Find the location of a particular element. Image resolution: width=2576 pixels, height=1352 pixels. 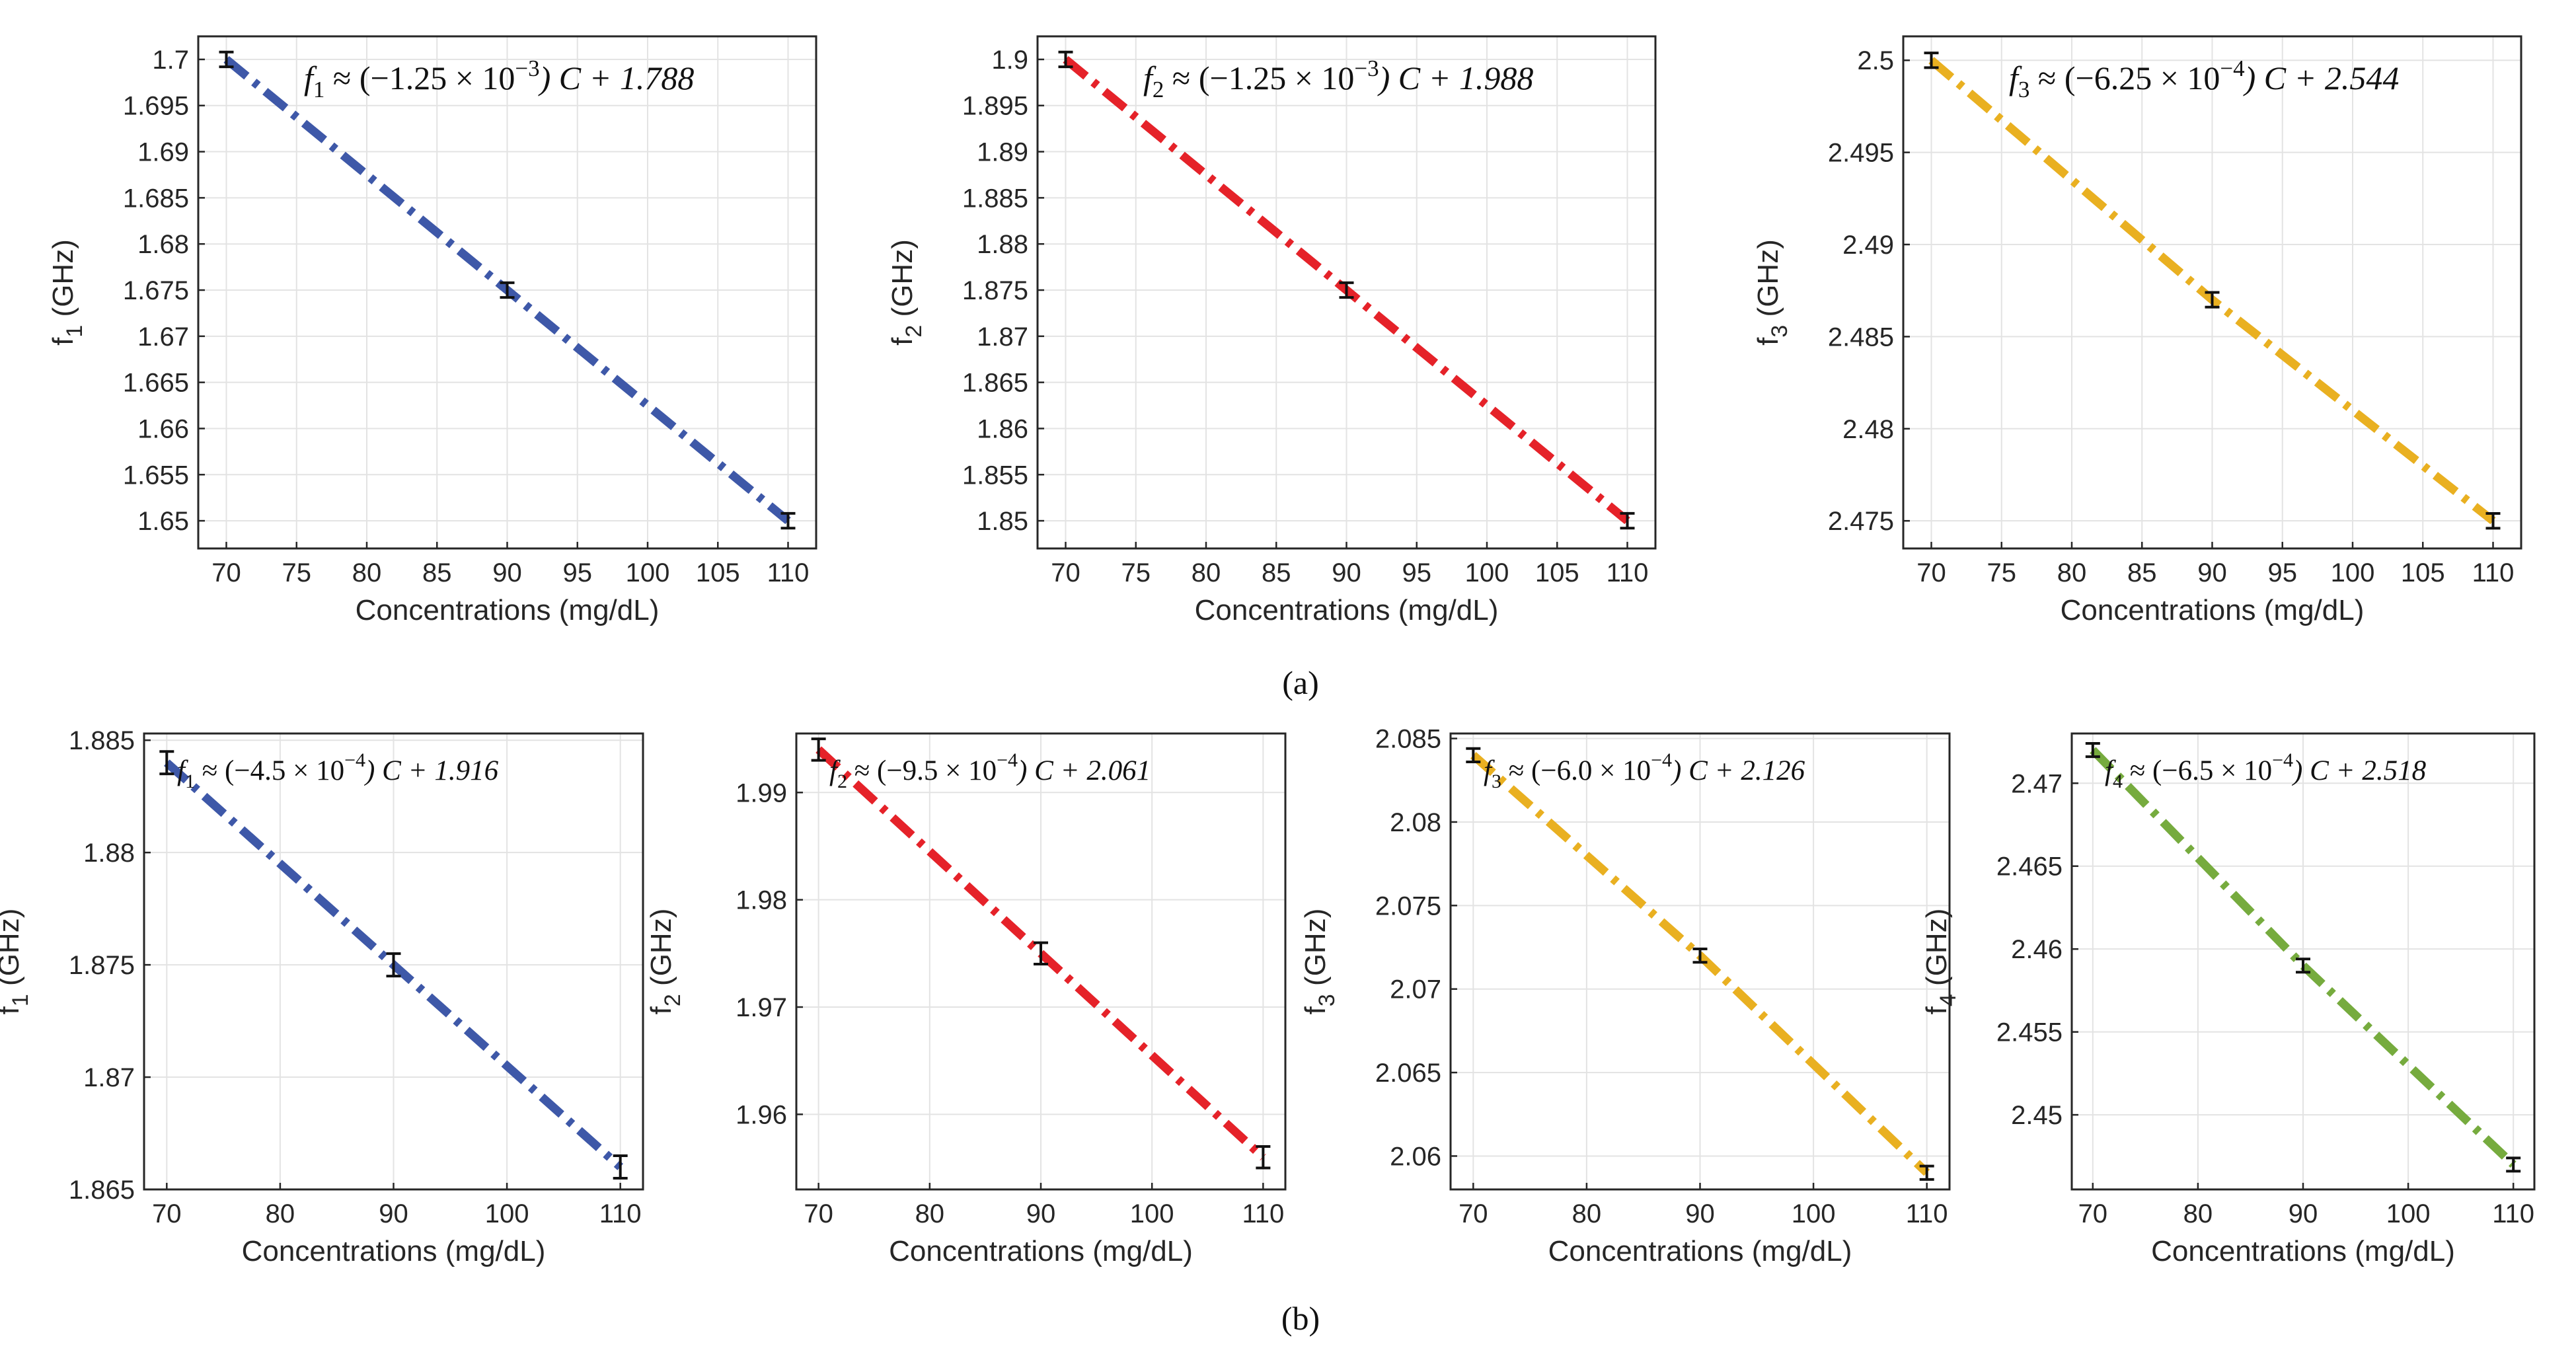

y-tick-label: 1.65 is located at coordinates (163, 521).